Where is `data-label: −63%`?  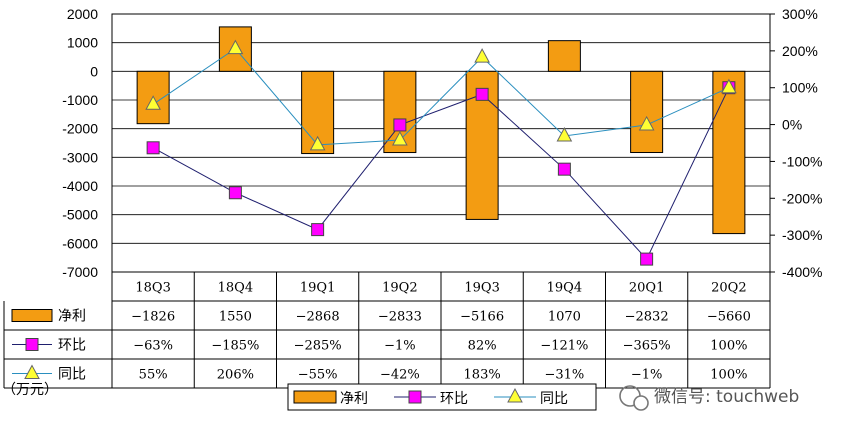 data-label: −63% is located at coordinates (153, 346).